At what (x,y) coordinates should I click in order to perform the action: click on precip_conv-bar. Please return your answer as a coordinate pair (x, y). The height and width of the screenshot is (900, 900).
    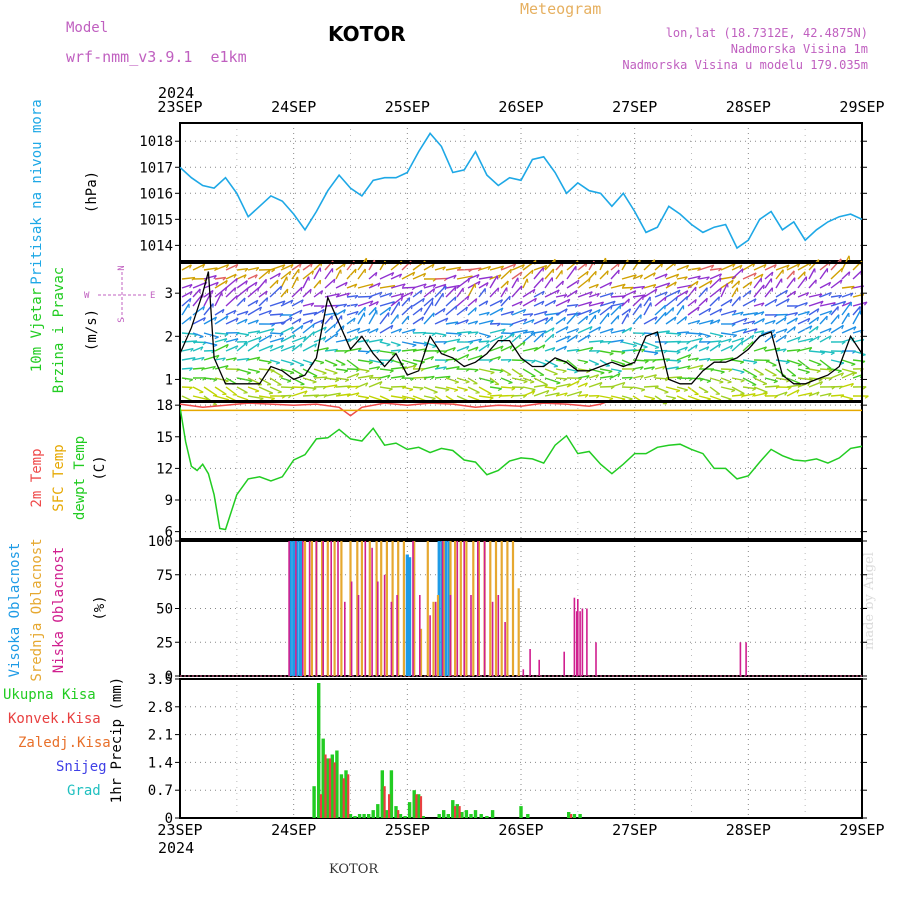
    Looking at the image, I should click on (416, 806).